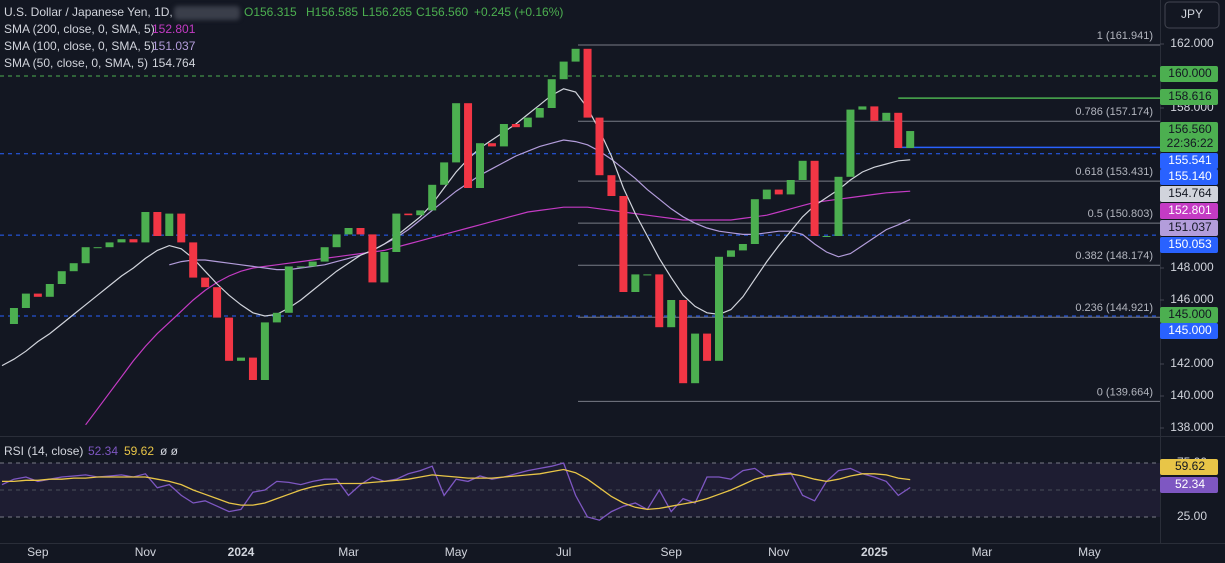 This screenshot has width=1225, height=563. What do you see at coordinates (1190, 244) in the screenshot?
I see `price-badge-label: 150.053` at bounding box center [1190, 244].